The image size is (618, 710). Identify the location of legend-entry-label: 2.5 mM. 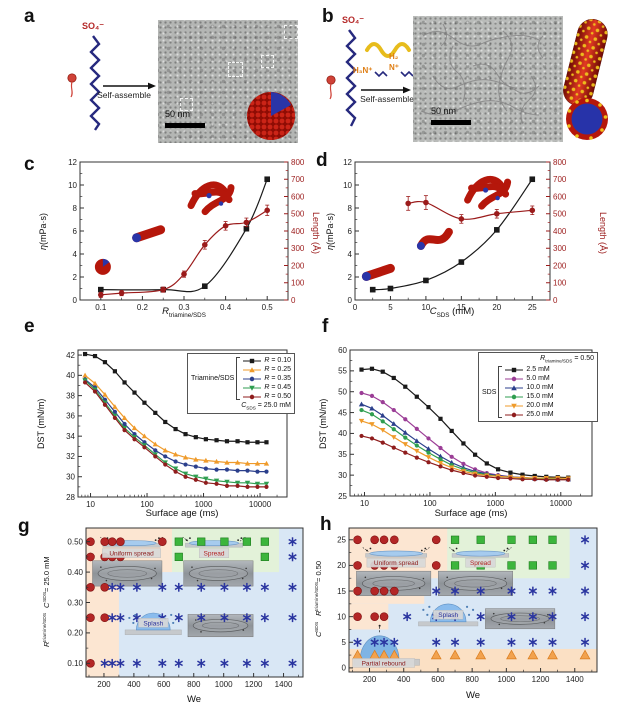
(538, 370).